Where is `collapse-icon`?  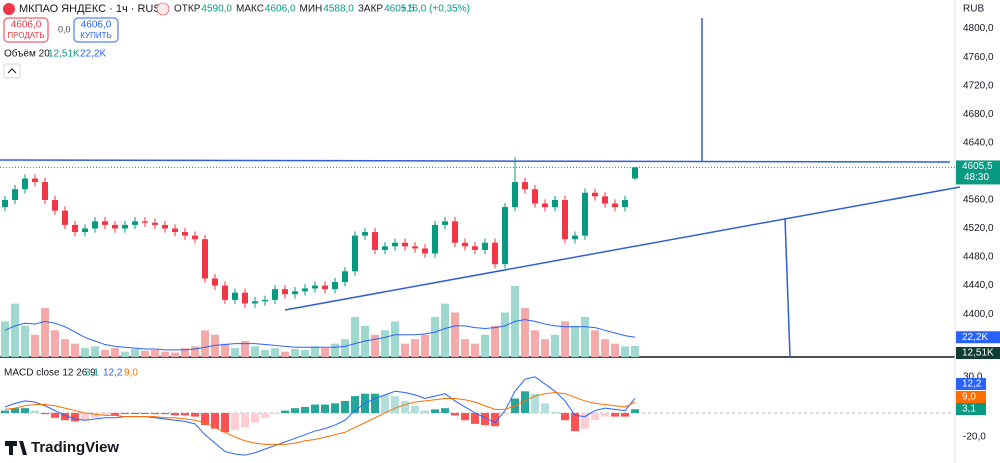
collapse-icon is located at coordinates (12, 71).